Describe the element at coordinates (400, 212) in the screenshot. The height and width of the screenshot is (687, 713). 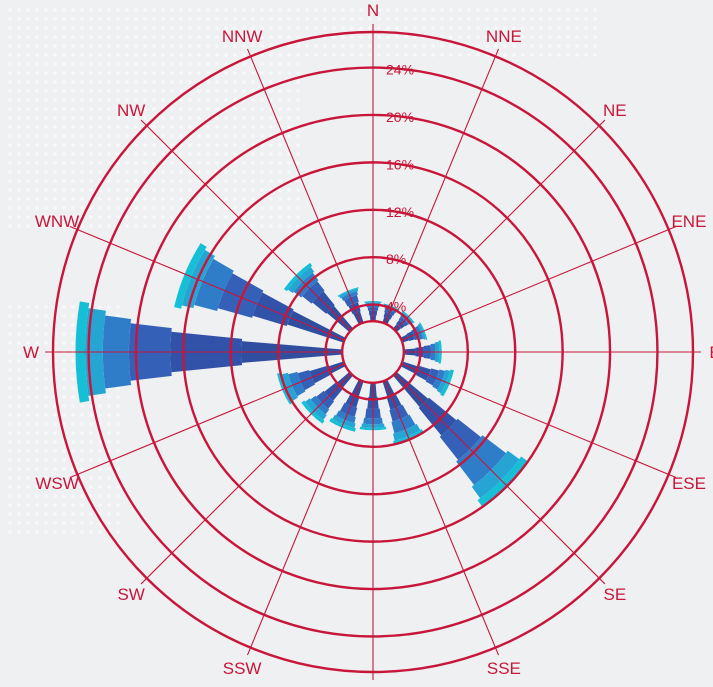
I see `radial-tick-label: 12%` at that location.